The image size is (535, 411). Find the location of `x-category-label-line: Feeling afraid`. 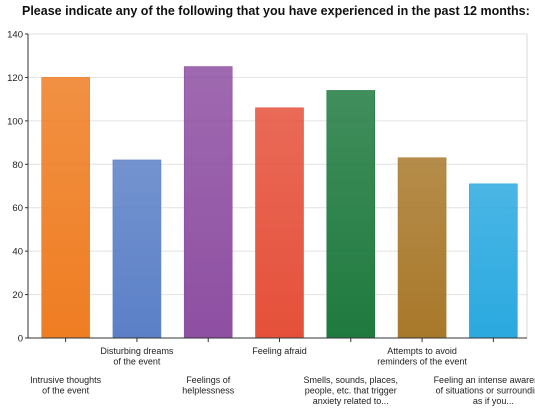

x-category-label-line: Feeling afraid is located at coordinates (279, 351).